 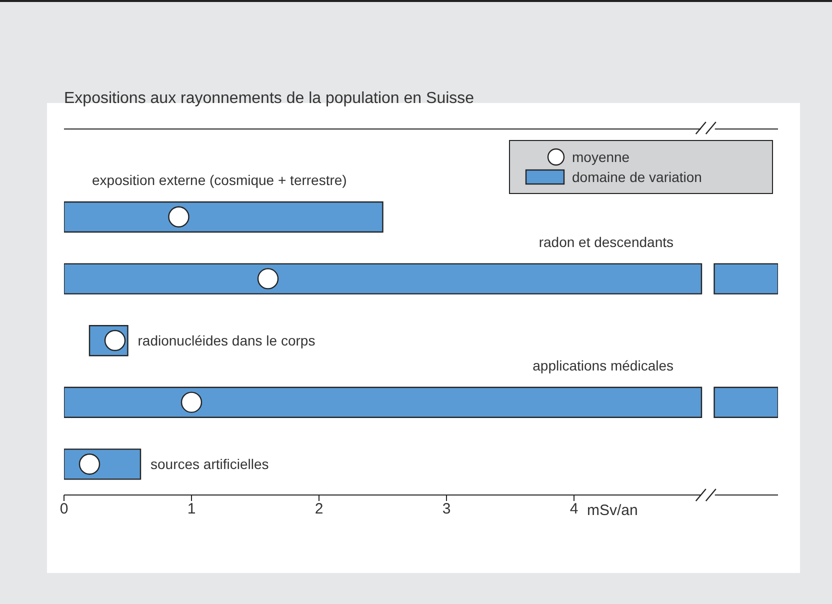 What do you see at coordinates (446, 509) in the screenshot?
I see `x-tick-label: 3` at bounding box center [446, 509].